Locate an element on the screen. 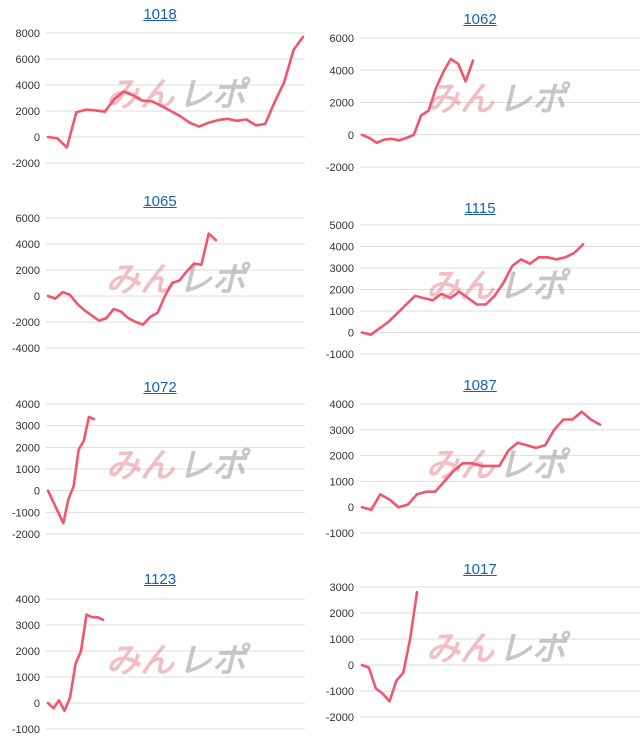  line-chart: -2000 -1000 0 1000 2000 3000 みん レポ is located at coordinates (483, 653).